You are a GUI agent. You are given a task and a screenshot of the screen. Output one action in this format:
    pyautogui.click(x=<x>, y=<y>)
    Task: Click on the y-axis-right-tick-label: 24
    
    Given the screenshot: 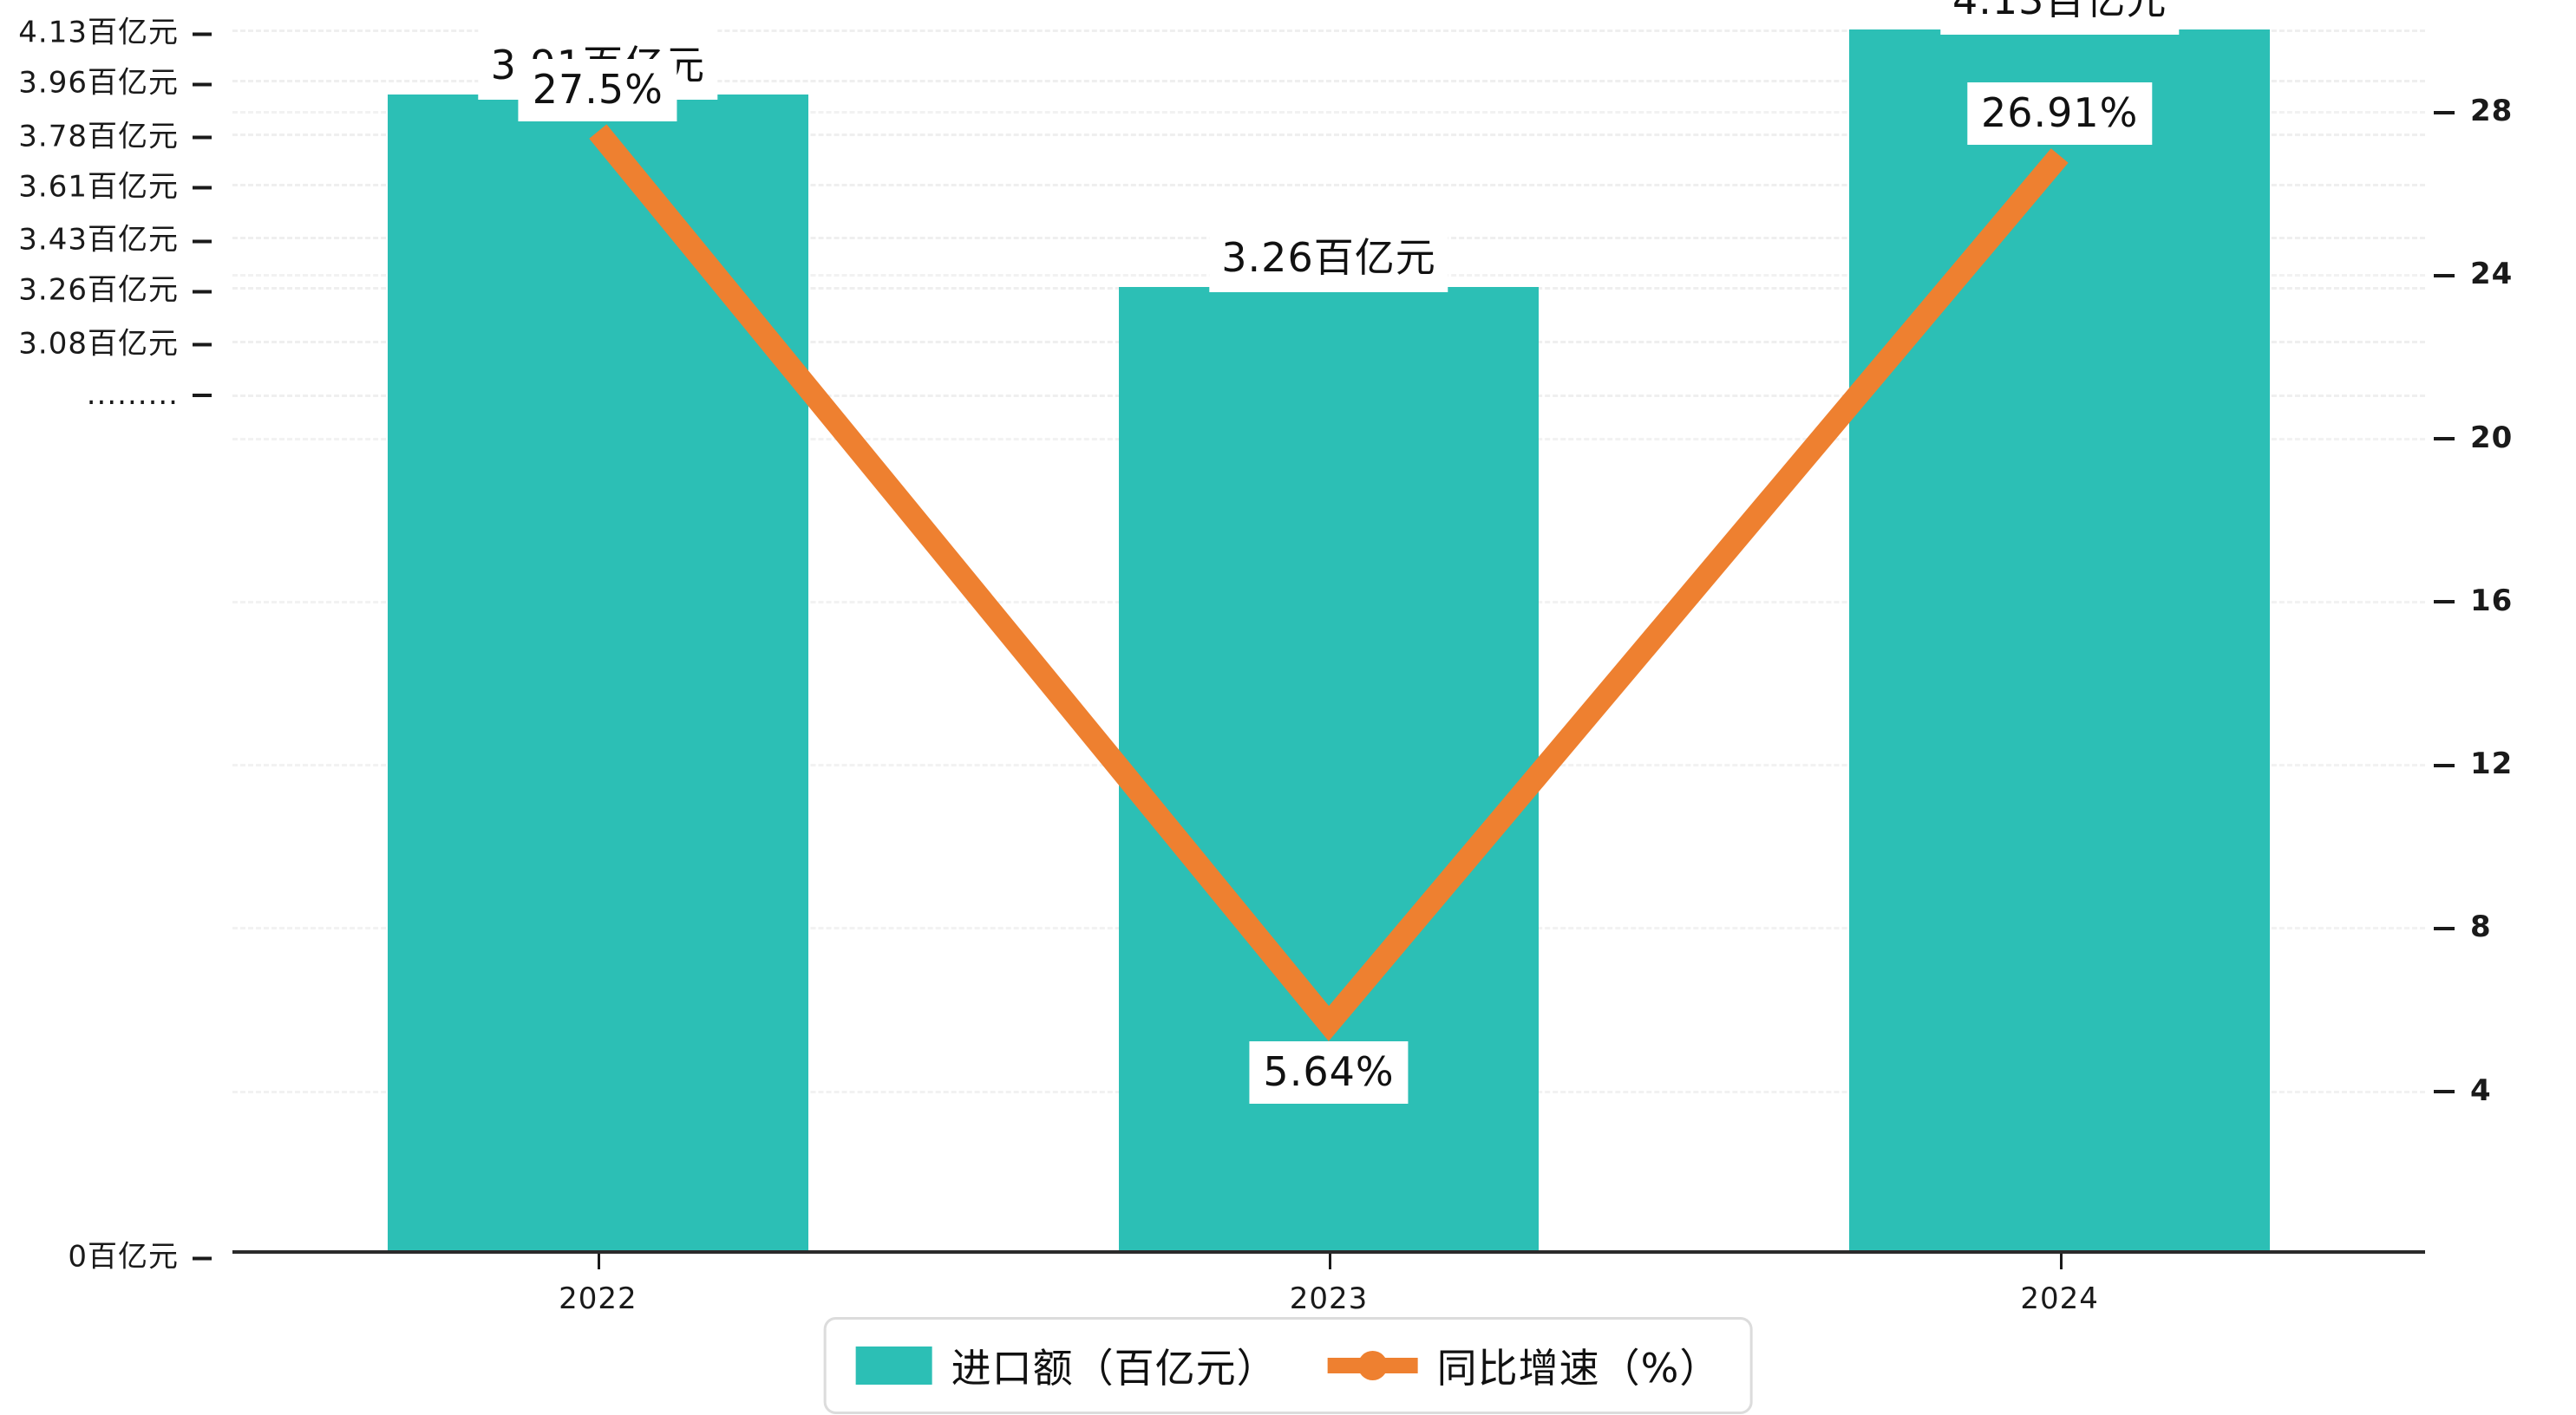 What is the action you would take?
    pyautogui.click(x=2492, y=274)
    